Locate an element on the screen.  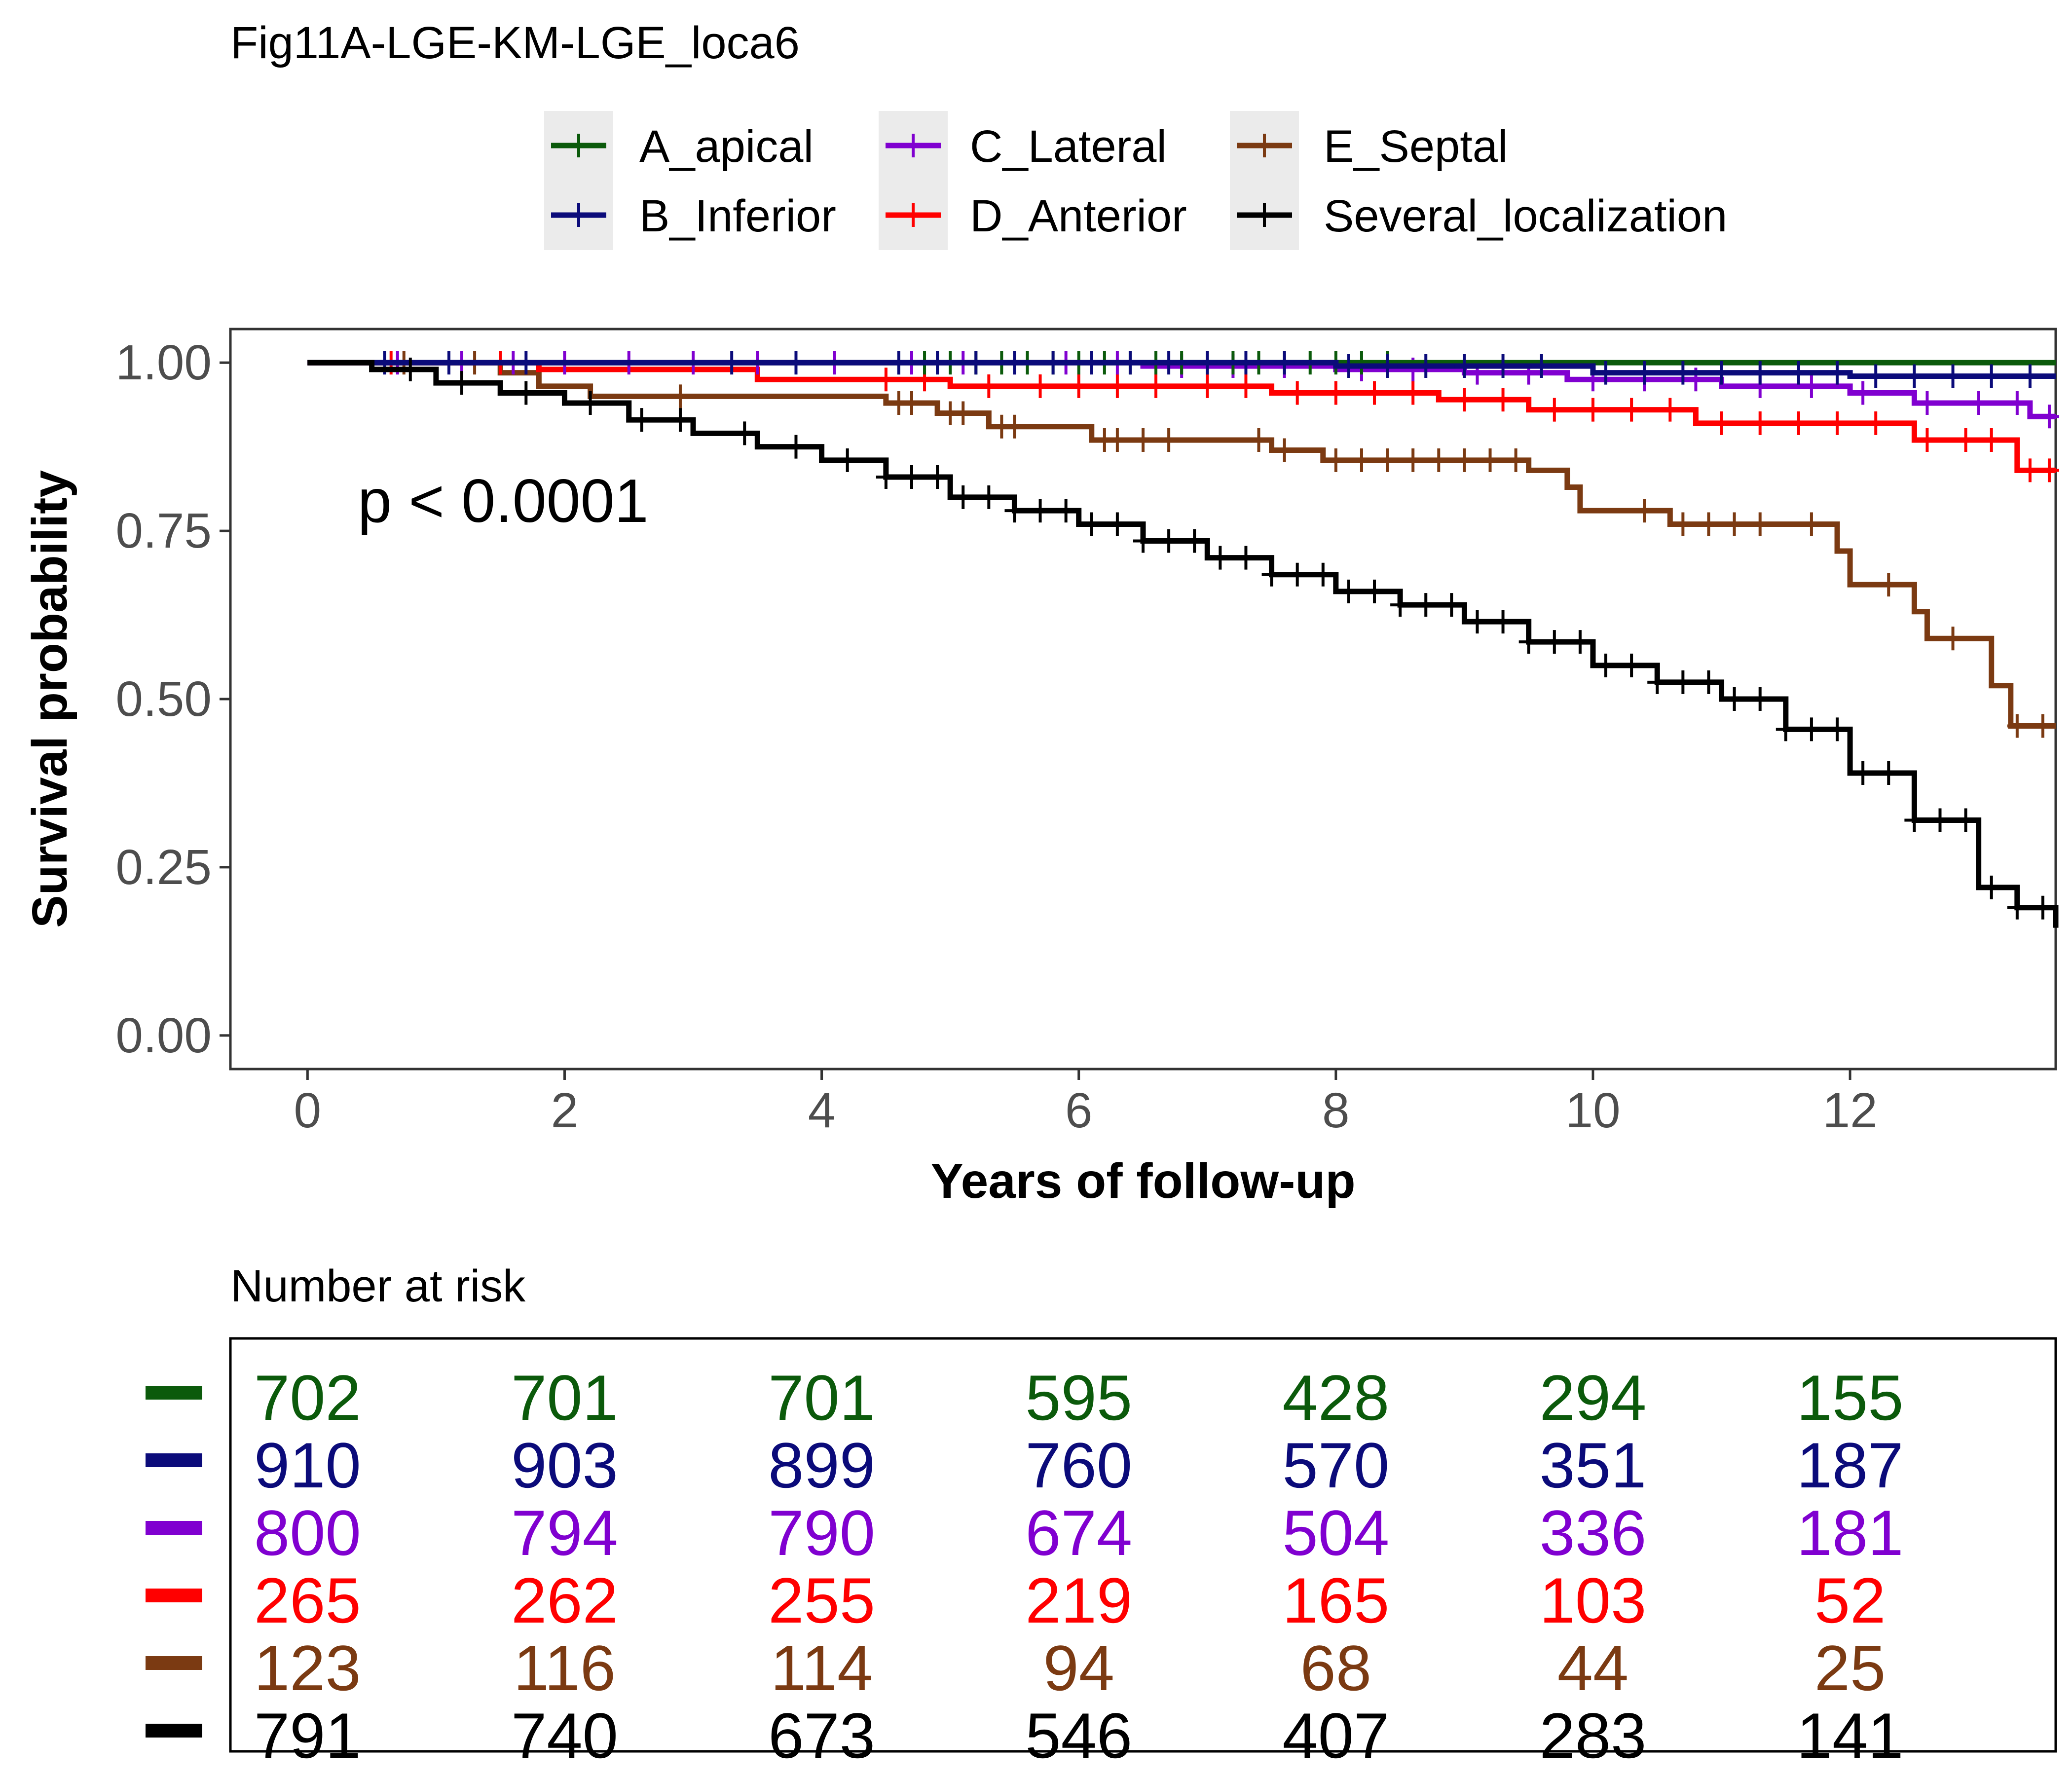
chart-title: Fig11A-LGE-KM-LGE_loca6 is located at coordinates (515, 43).